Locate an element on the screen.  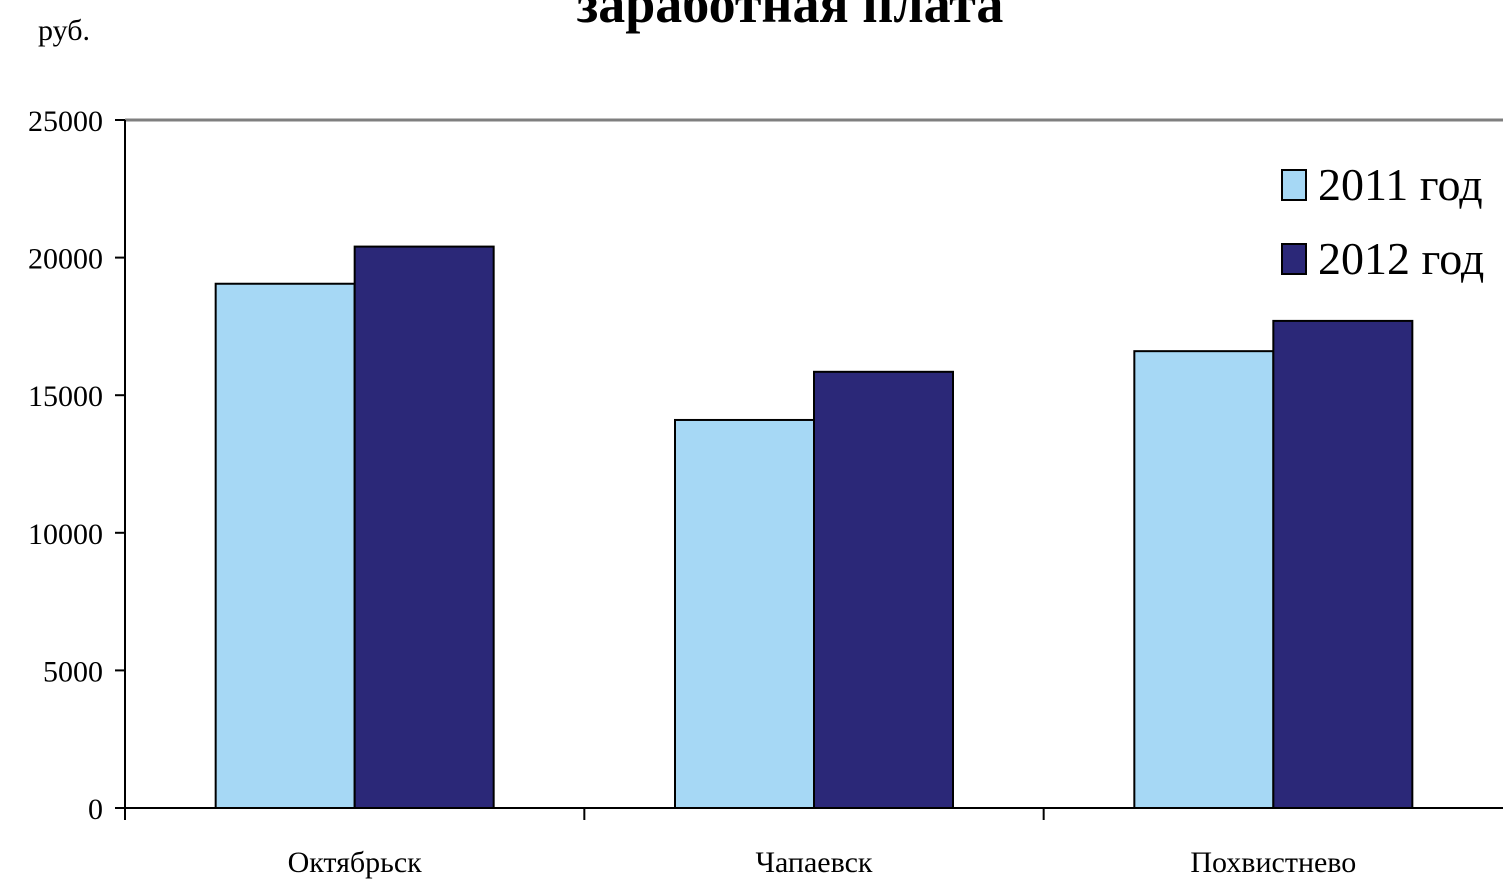
chart-title: заработная плата is located at coordinates (790, 17).